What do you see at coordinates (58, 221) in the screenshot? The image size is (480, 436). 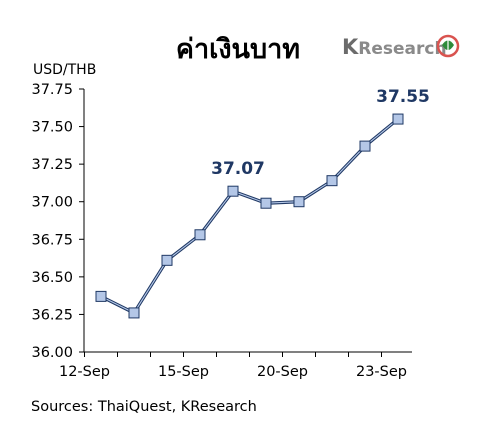 I see `y-axis: 36.00 36.25 36.50 36.75 37.00 37.25 37.50 37.75` at bounding box center [58, 221].